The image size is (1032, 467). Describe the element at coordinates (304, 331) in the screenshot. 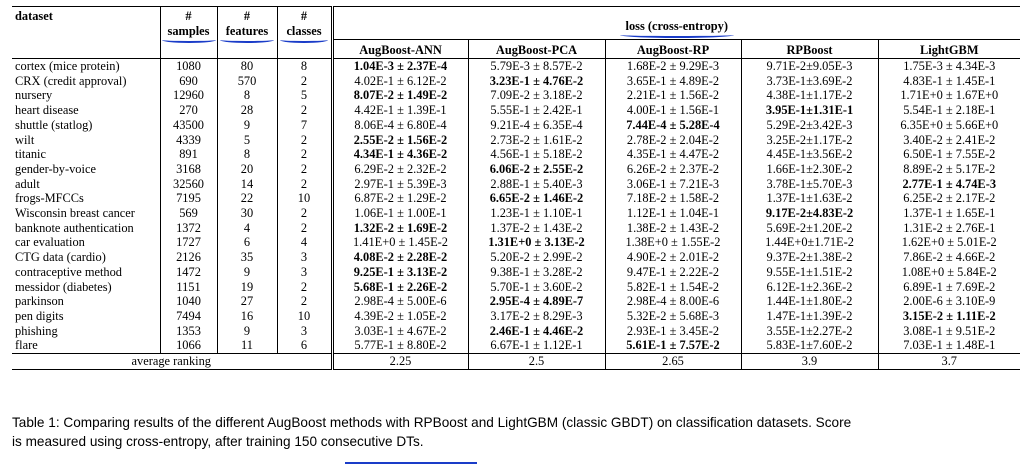

I see `classes-count: 3` at that location.